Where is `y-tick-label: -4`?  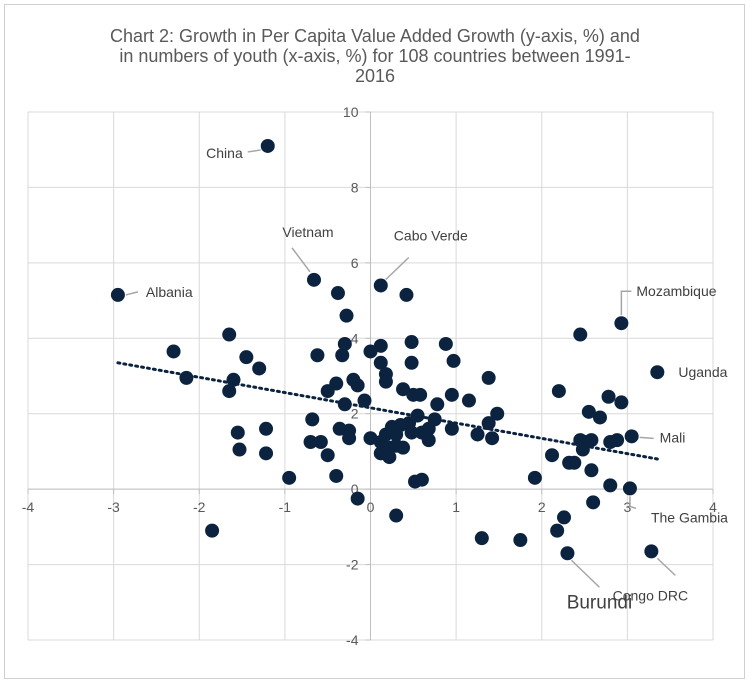
y-tick-label: -4 is located at coordinates (352, 640).